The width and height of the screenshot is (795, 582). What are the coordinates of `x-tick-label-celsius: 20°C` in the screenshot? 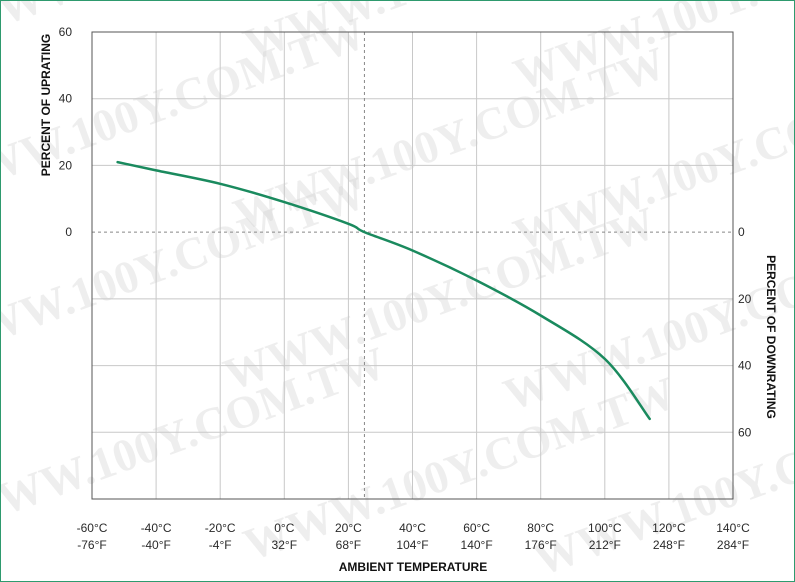 It's located at (348, 528).